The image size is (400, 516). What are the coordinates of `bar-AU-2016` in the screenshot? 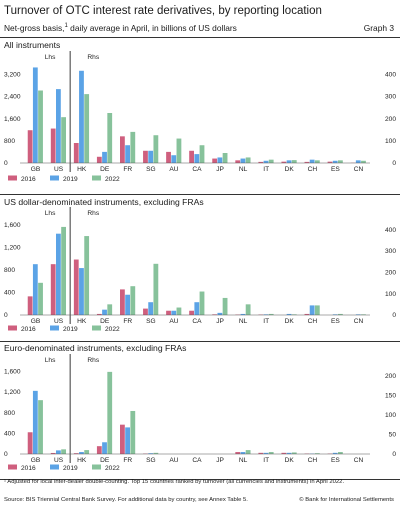 It's located at (168, 312).